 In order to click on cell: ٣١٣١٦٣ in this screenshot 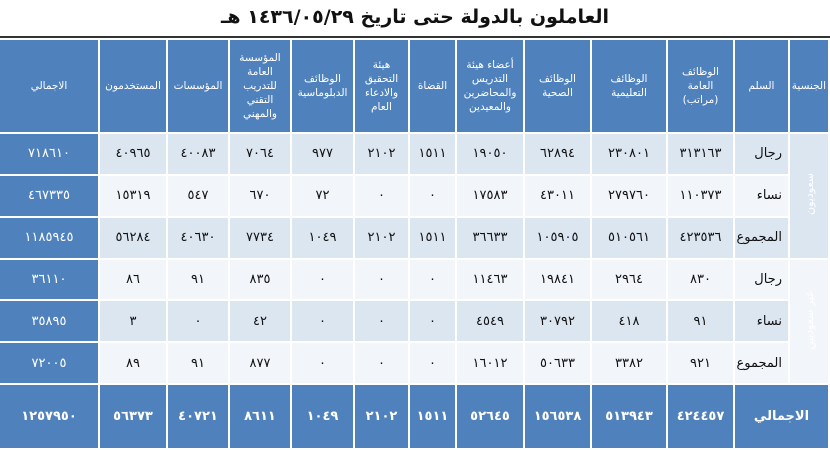, I will do `click(700, 154)`.